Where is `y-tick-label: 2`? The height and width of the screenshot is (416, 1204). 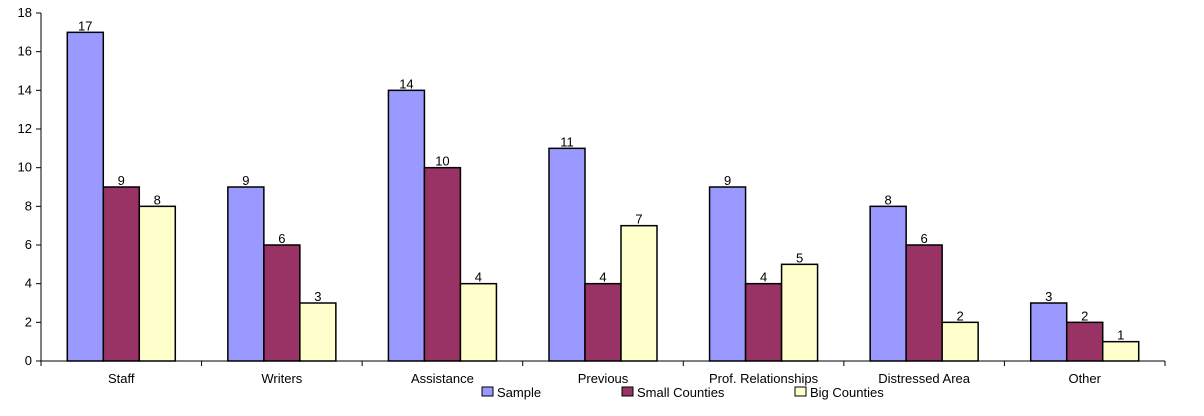 y-tick-label: 2 is located at coordinates (28, 321).